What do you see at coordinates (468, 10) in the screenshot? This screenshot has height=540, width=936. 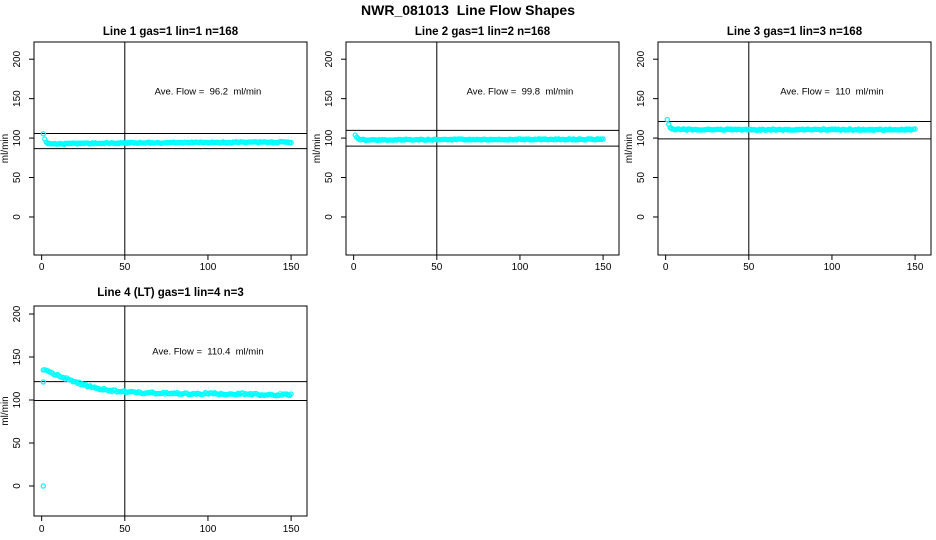 I see `main-title: NWR_081013 Line Flow Shapes` at bounding box center [468, 10].